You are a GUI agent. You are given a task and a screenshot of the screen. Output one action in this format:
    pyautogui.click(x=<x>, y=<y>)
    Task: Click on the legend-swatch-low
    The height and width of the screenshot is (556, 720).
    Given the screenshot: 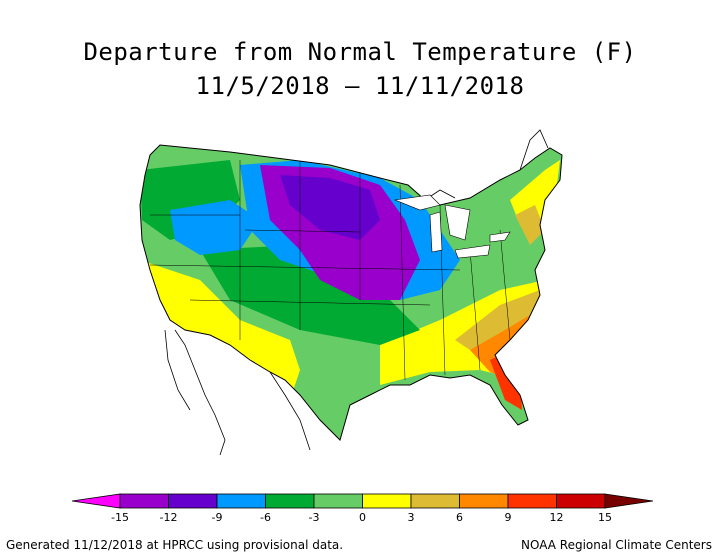 What is the action you would take?
    pyautogui.click(x=96, y=501)
    